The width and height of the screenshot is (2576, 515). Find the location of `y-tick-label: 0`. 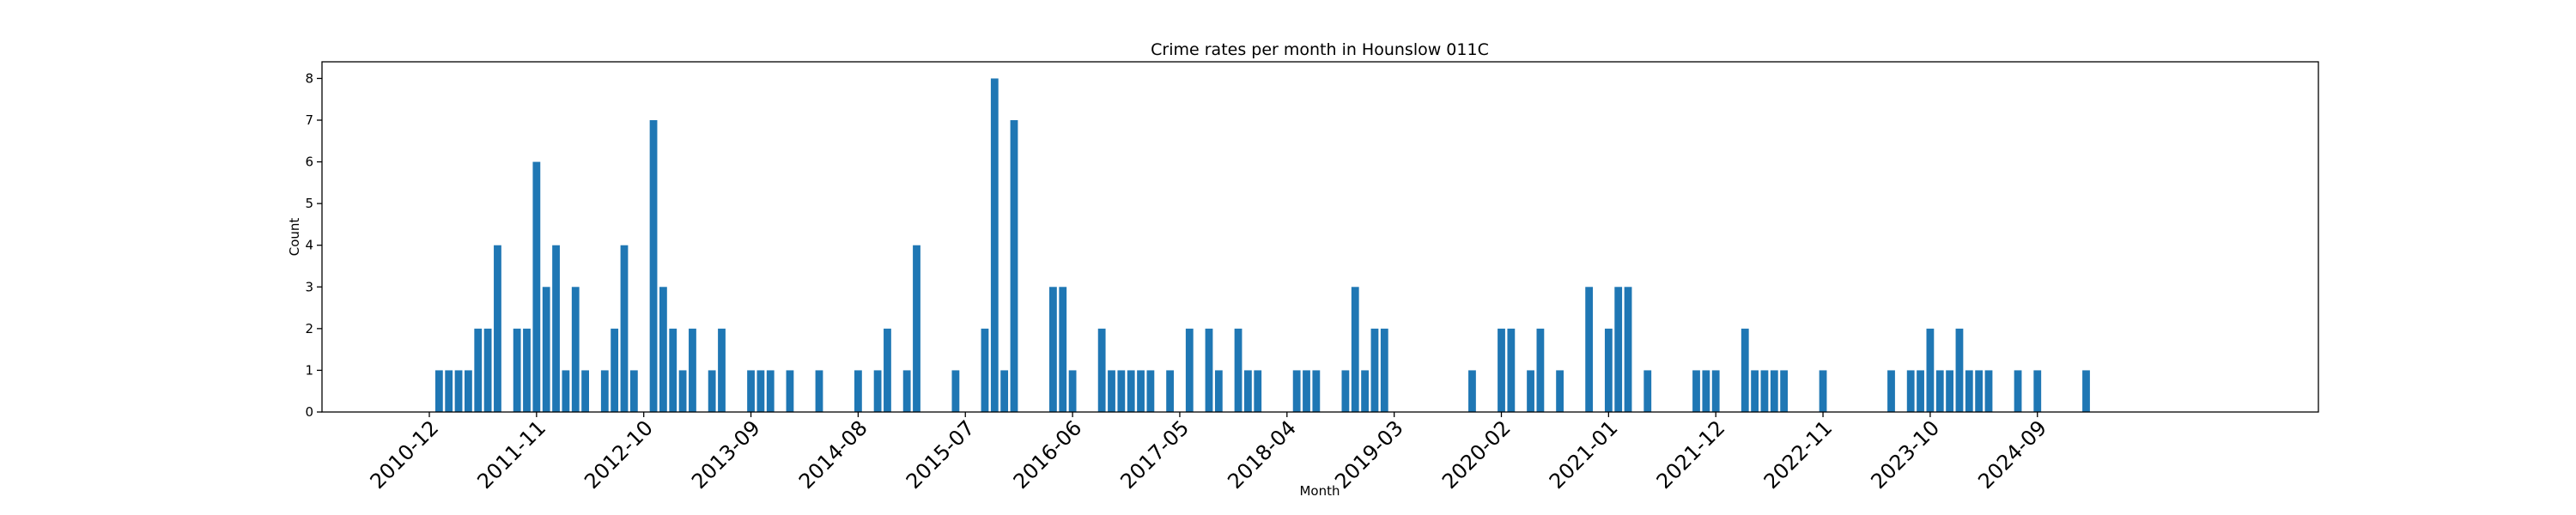

y-tick-label: 0 is located at coordinates (309, 412).